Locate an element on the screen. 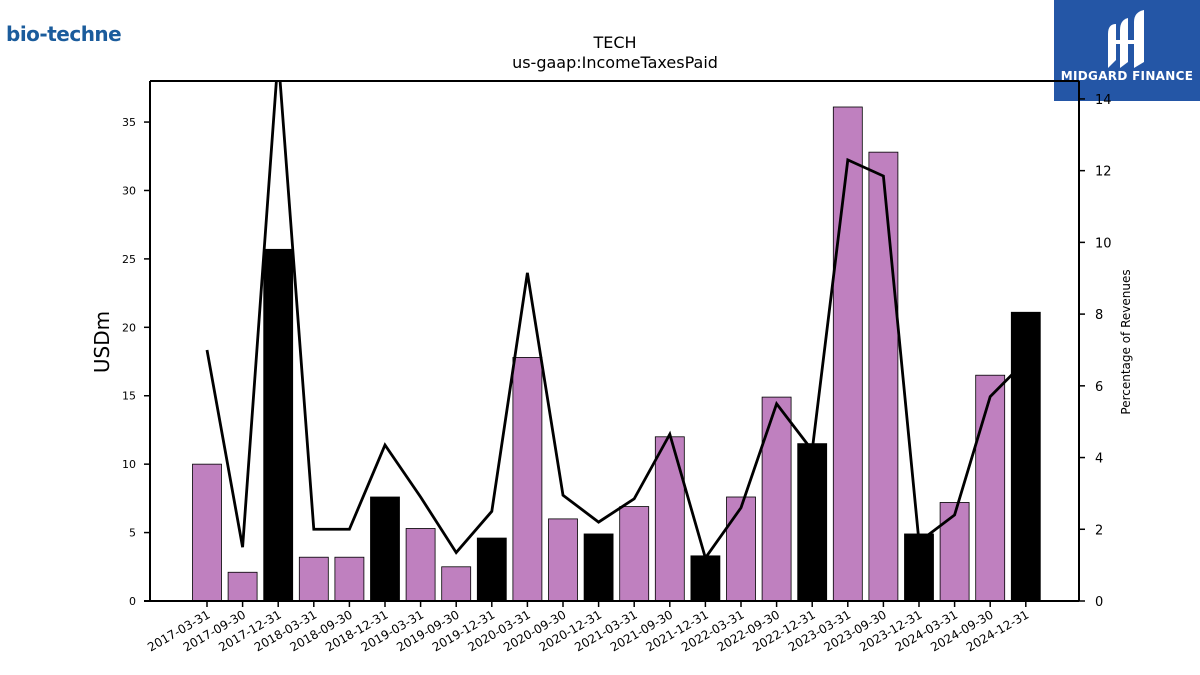  y2-tick-label: 14 is located at coordinates (1103, 100).